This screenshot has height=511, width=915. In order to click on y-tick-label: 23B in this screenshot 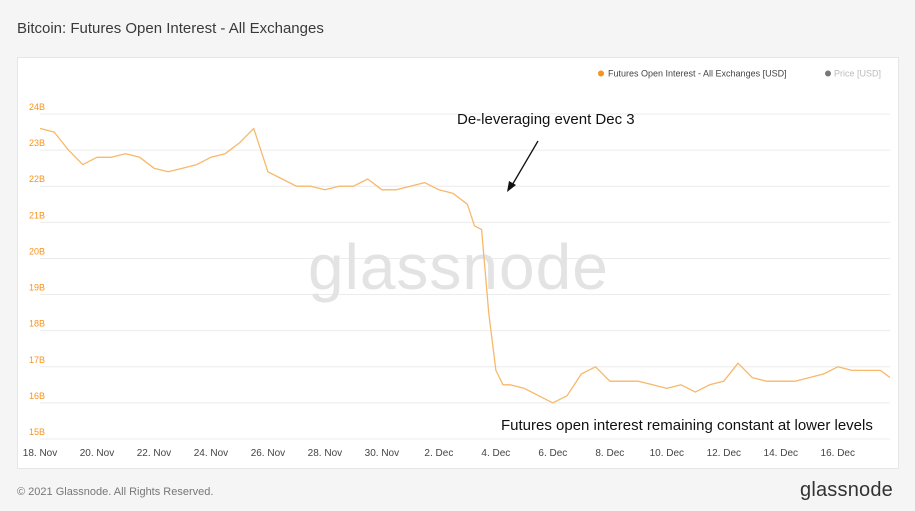, I will do `click(37, 143)`.